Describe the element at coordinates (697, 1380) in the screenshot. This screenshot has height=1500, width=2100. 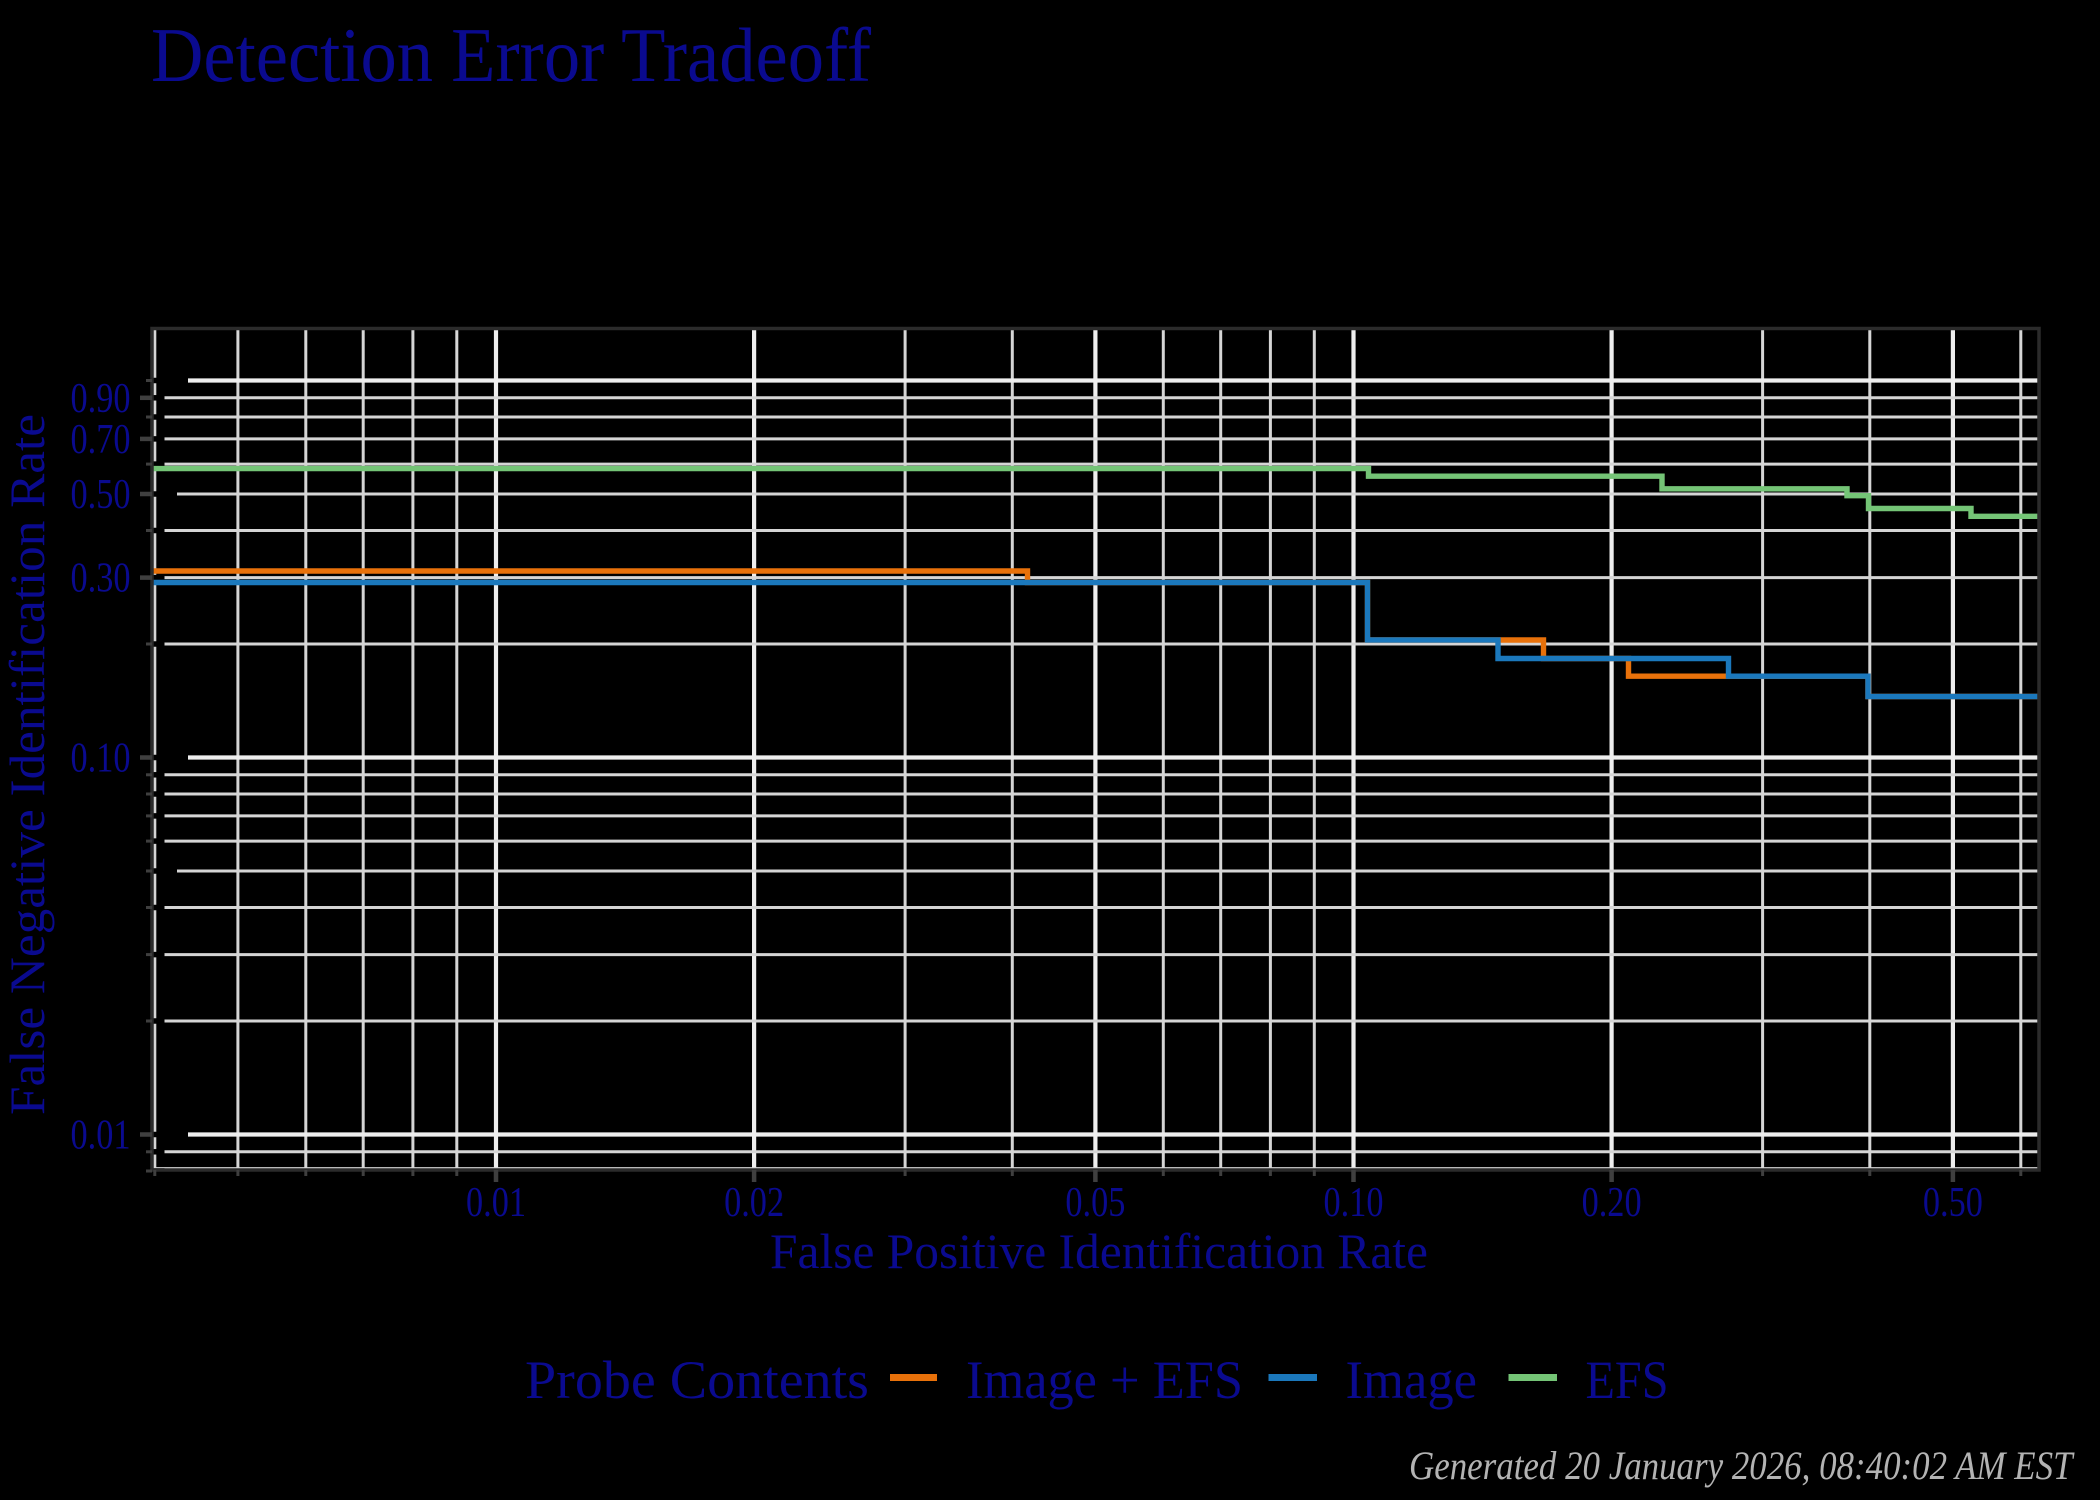
I see `svg-text: Probe Contents` at that location.